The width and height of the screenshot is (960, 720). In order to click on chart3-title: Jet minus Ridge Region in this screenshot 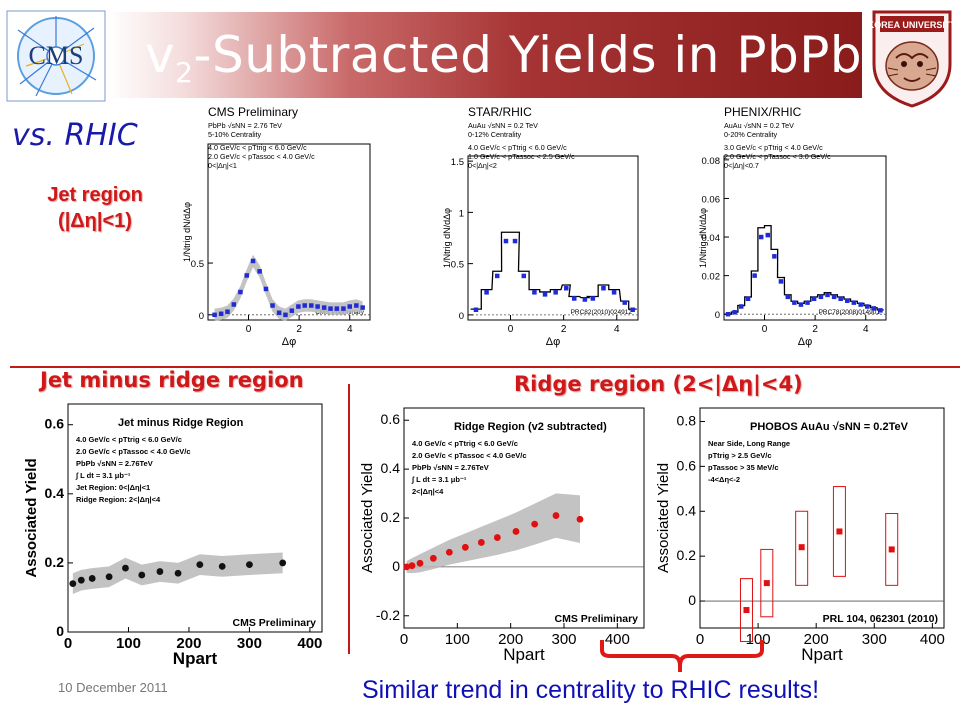, I will do `click(181, 423)`.